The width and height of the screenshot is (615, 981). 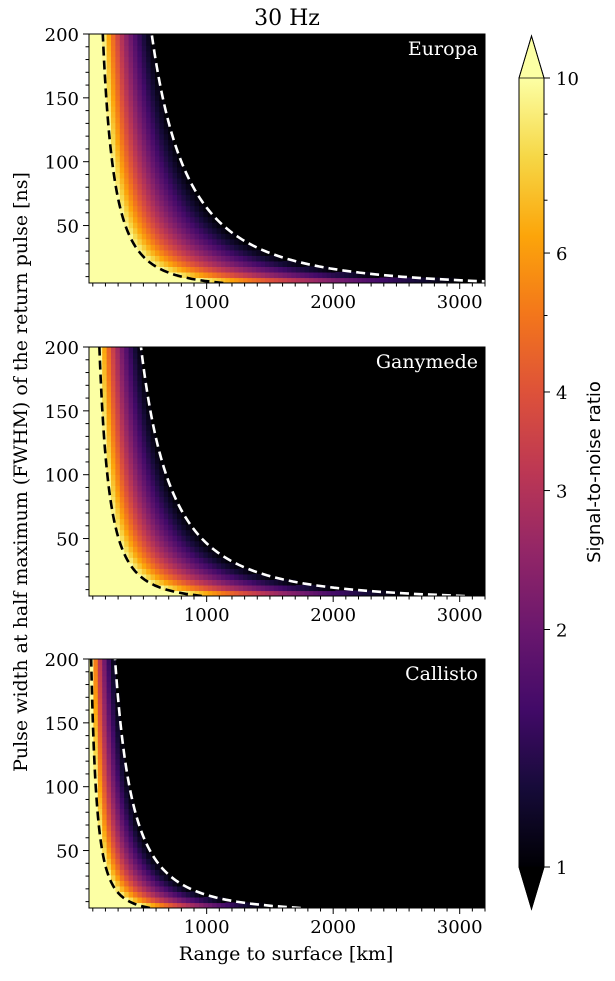 I want to click on x-tick-label: 1000, so click(x=207, y=927).